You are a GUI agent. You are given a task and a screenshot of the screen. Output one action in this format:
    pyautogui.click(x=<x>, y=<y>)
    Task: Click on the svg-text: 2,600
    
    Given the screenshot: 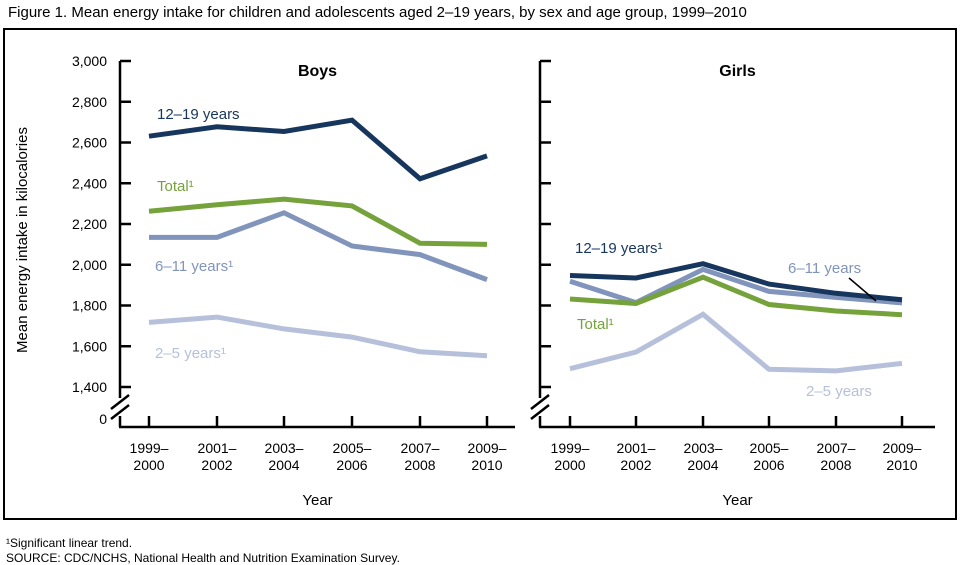 What is the action you would take?
    pyautogui.click(x=89, y=143)
    